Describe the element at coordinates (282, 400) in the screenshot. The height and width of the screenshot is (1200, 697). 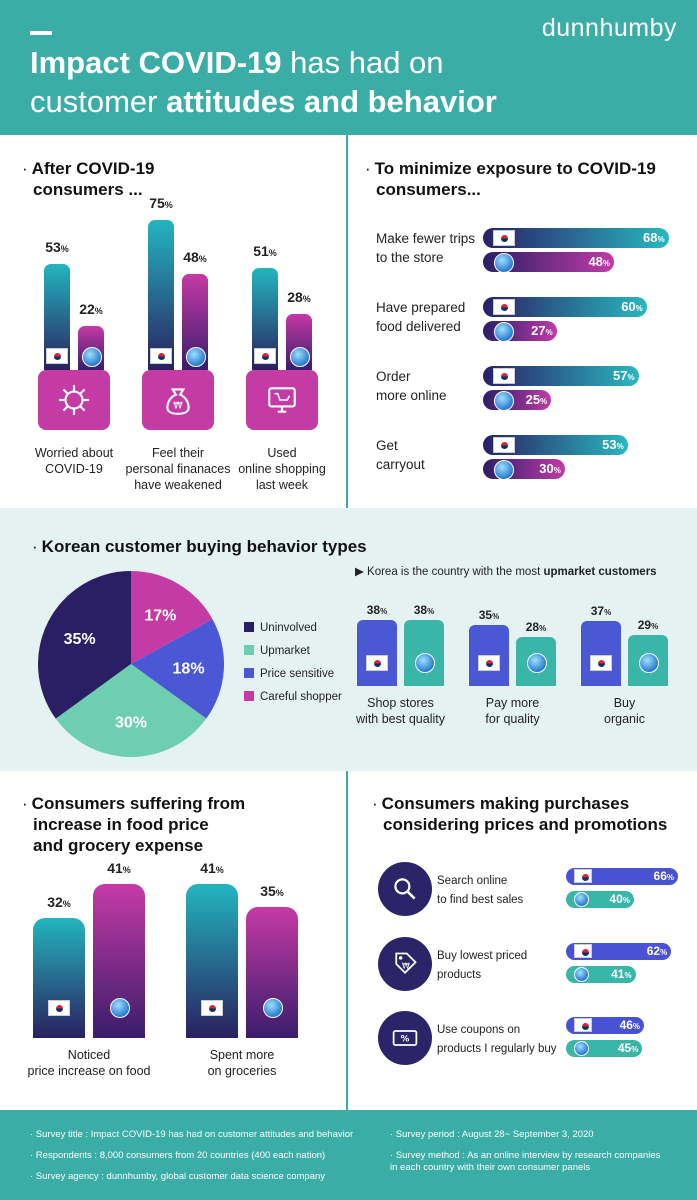
I see `online-shop-icon` at that location.